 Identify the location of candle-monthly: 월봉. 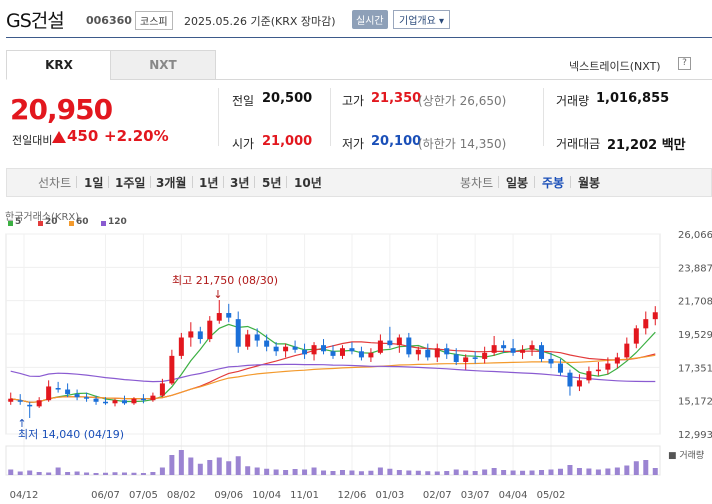
(589, 183).